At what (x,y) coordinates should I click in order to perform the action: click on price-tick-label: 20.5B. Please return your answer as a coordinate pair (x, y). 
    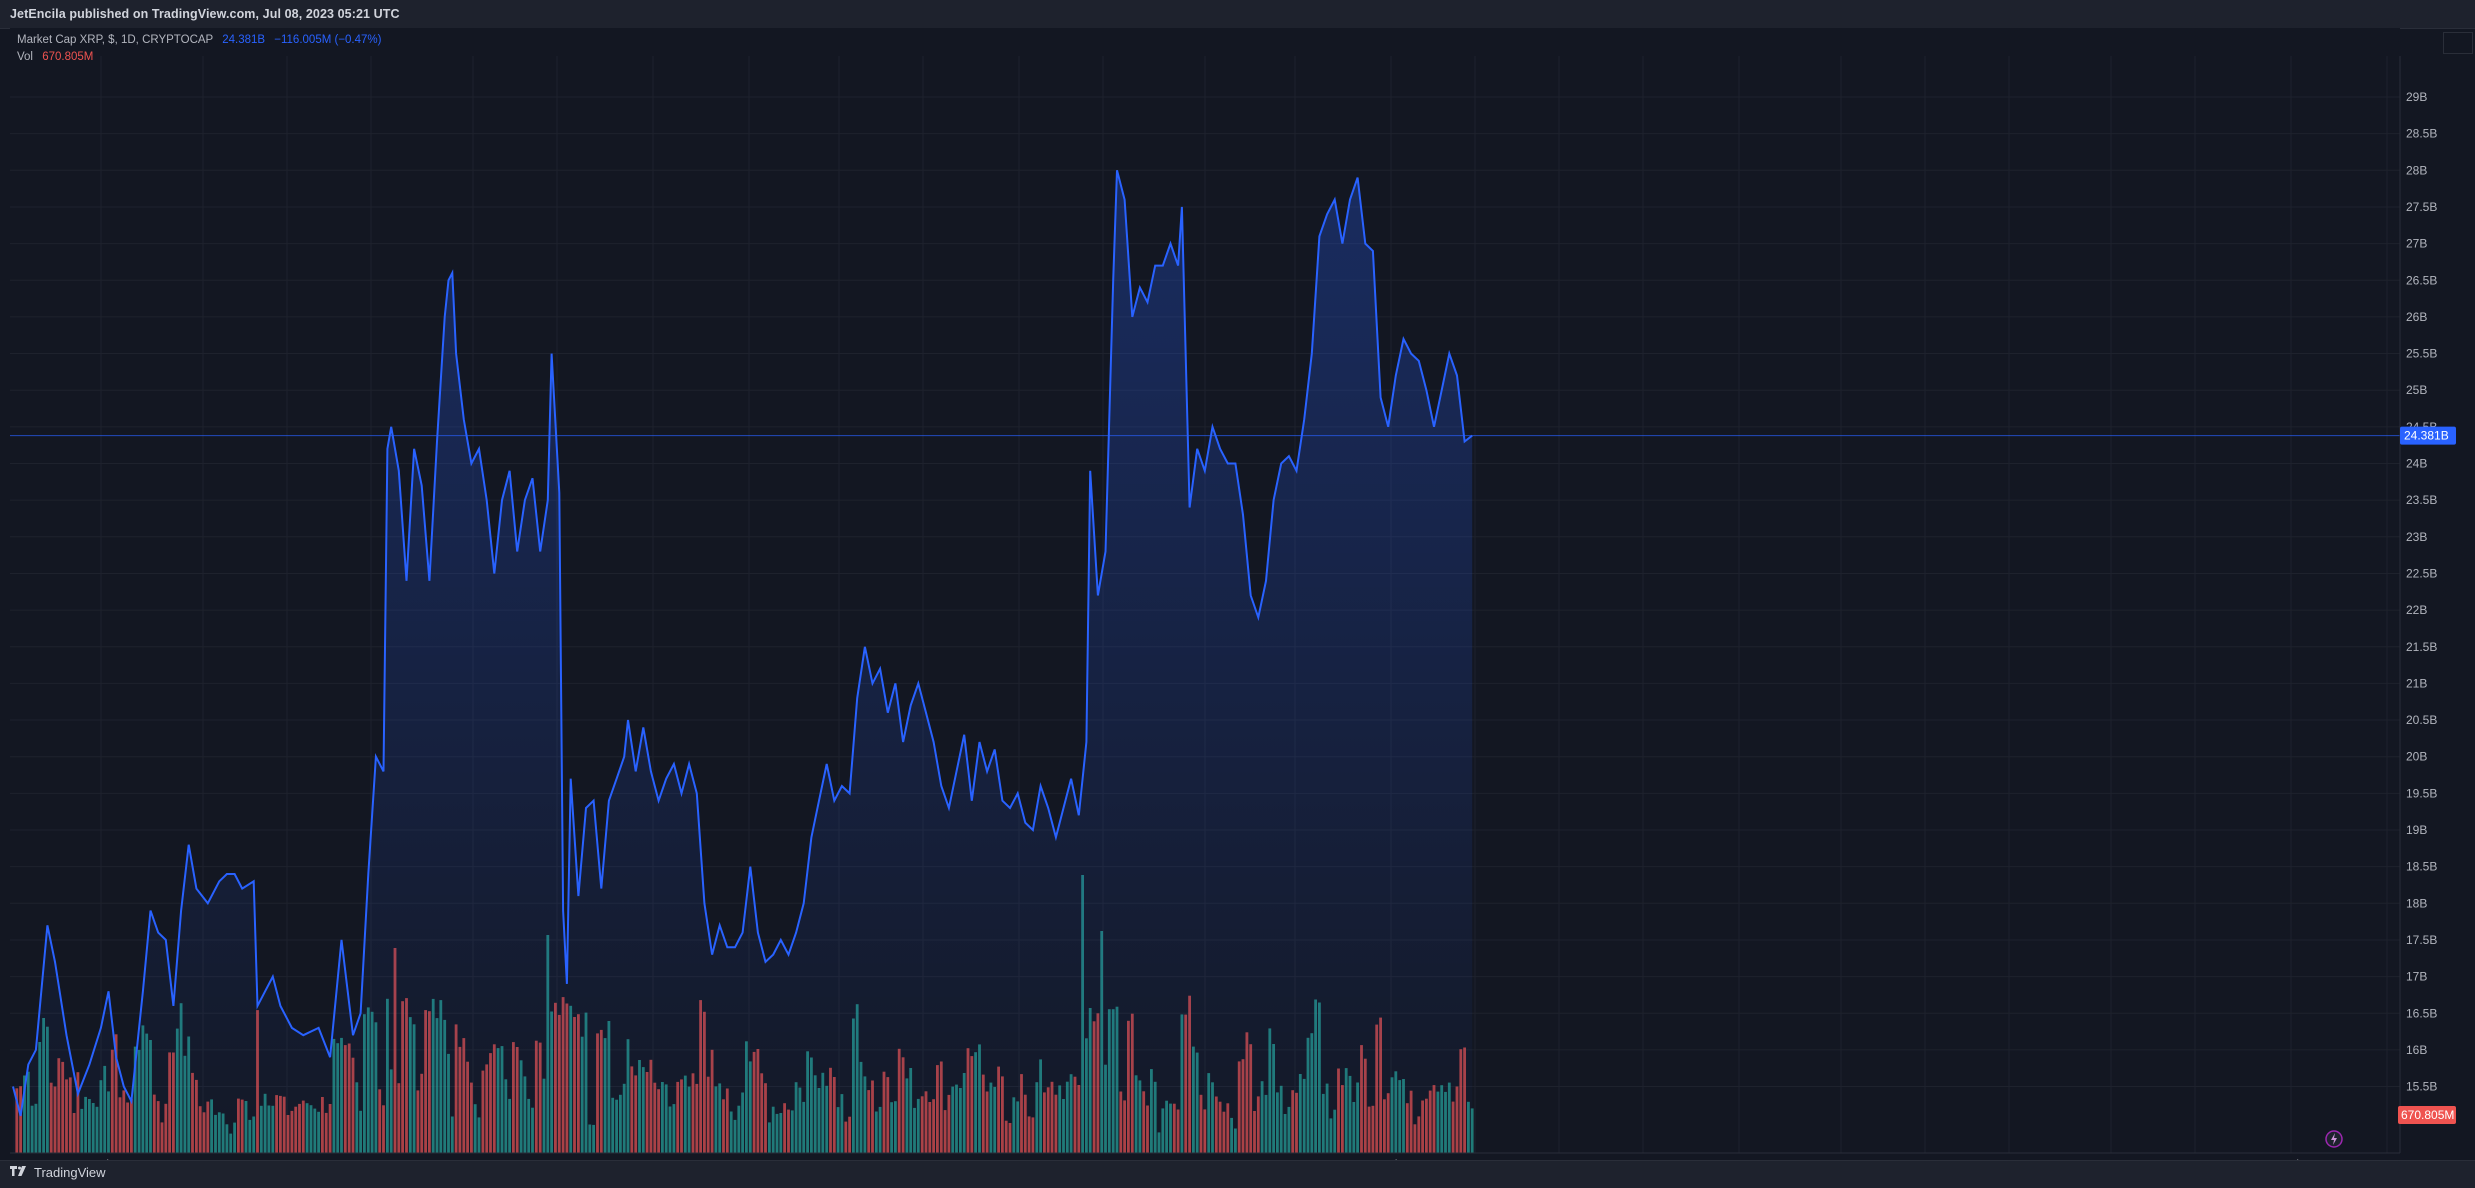
    Looking at the image, I should click on (2421, 720).